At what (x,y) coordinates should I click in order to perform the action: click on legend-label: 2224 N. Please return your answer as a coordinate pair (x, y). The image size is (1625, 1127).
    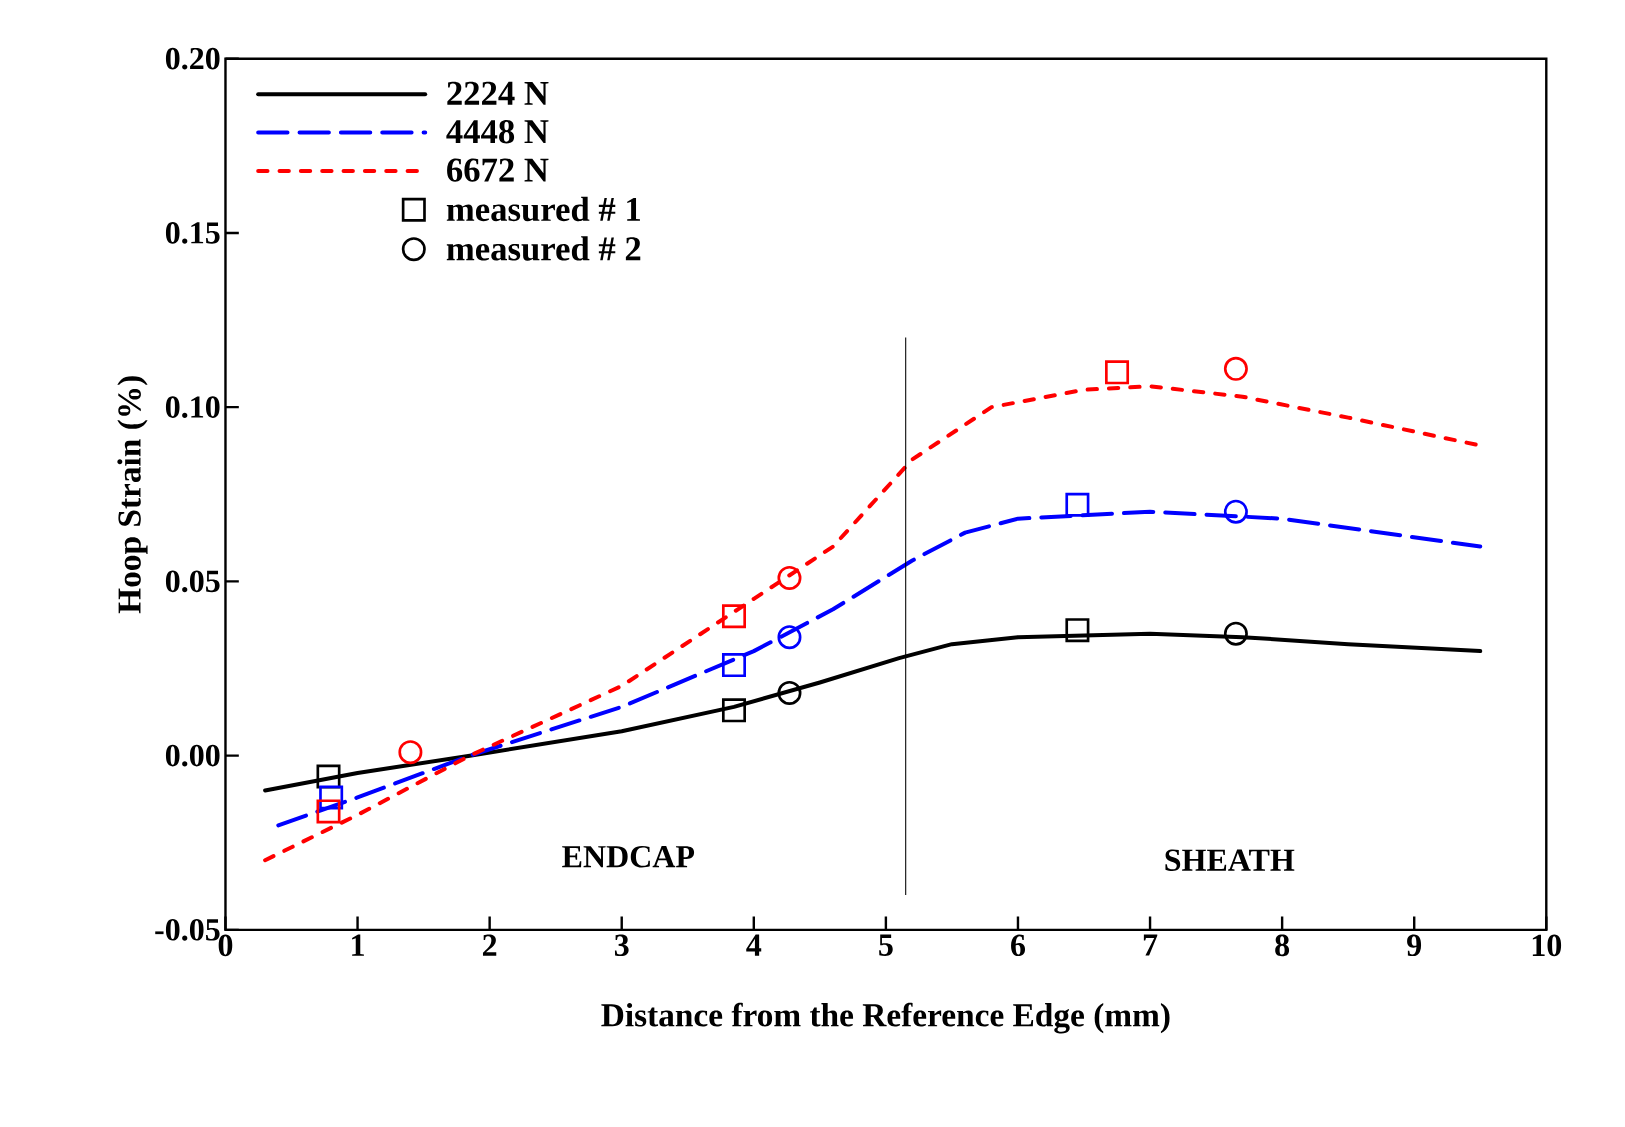
    Looking at the image, I should click on (498, 93).